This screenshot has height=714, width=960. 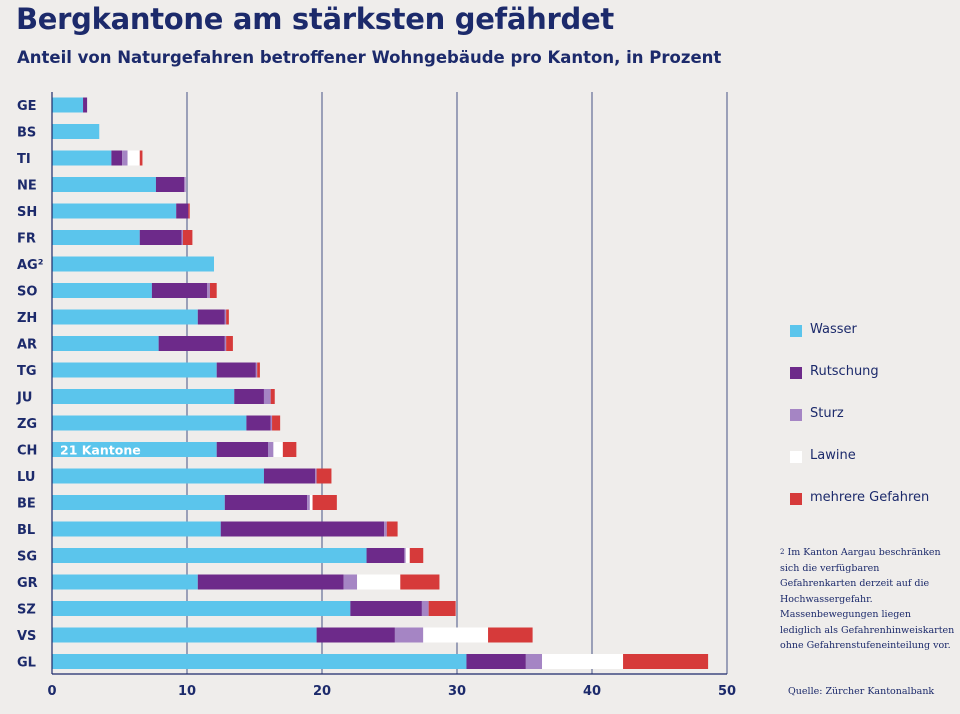 What do you see at coordinates (405, 555) in the screenshot?
I see `bar-segment-sturz-SG` at bounding box center [405, 555].